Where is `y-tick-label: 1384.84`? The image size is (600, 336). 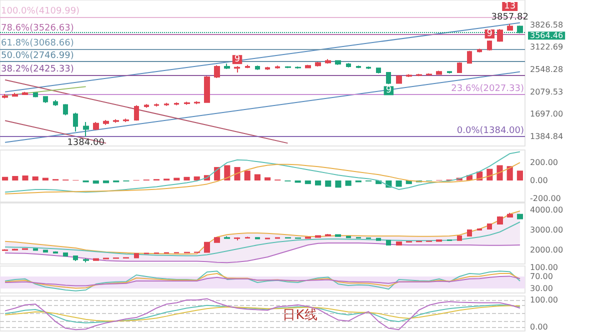 y-tick-label: 1384.84 is located at coordinates (547, 136).